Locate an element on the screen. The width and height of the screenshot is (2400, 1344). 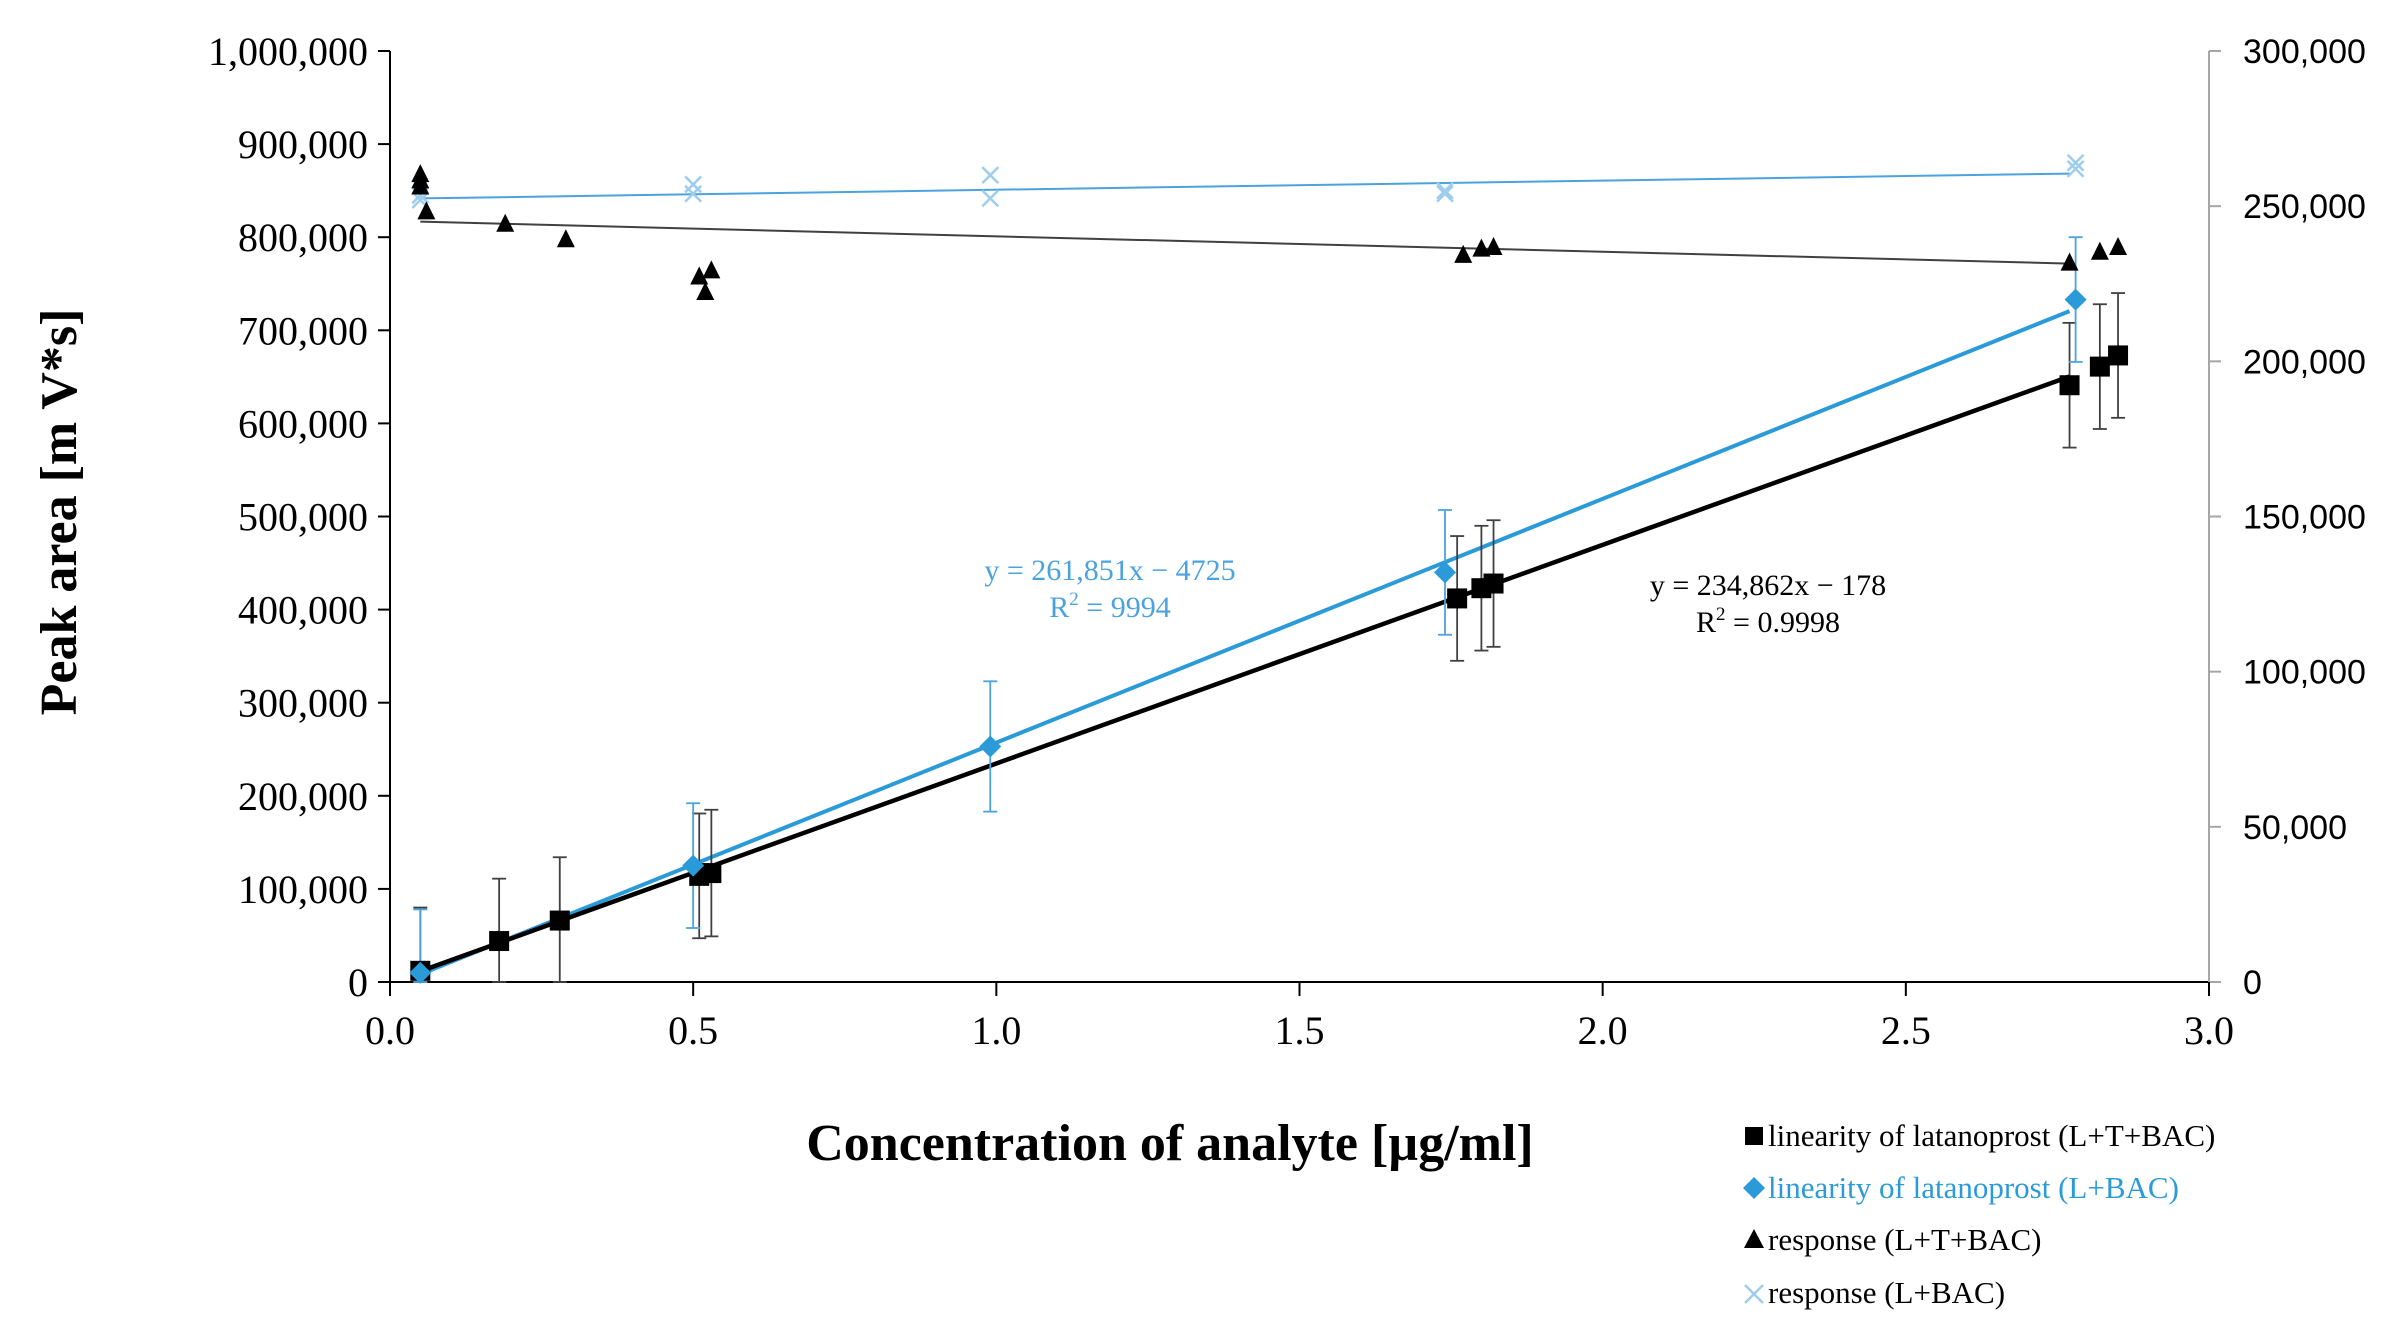
y-right-tick-label: 50,000 is located at coordinates (2295, 828).